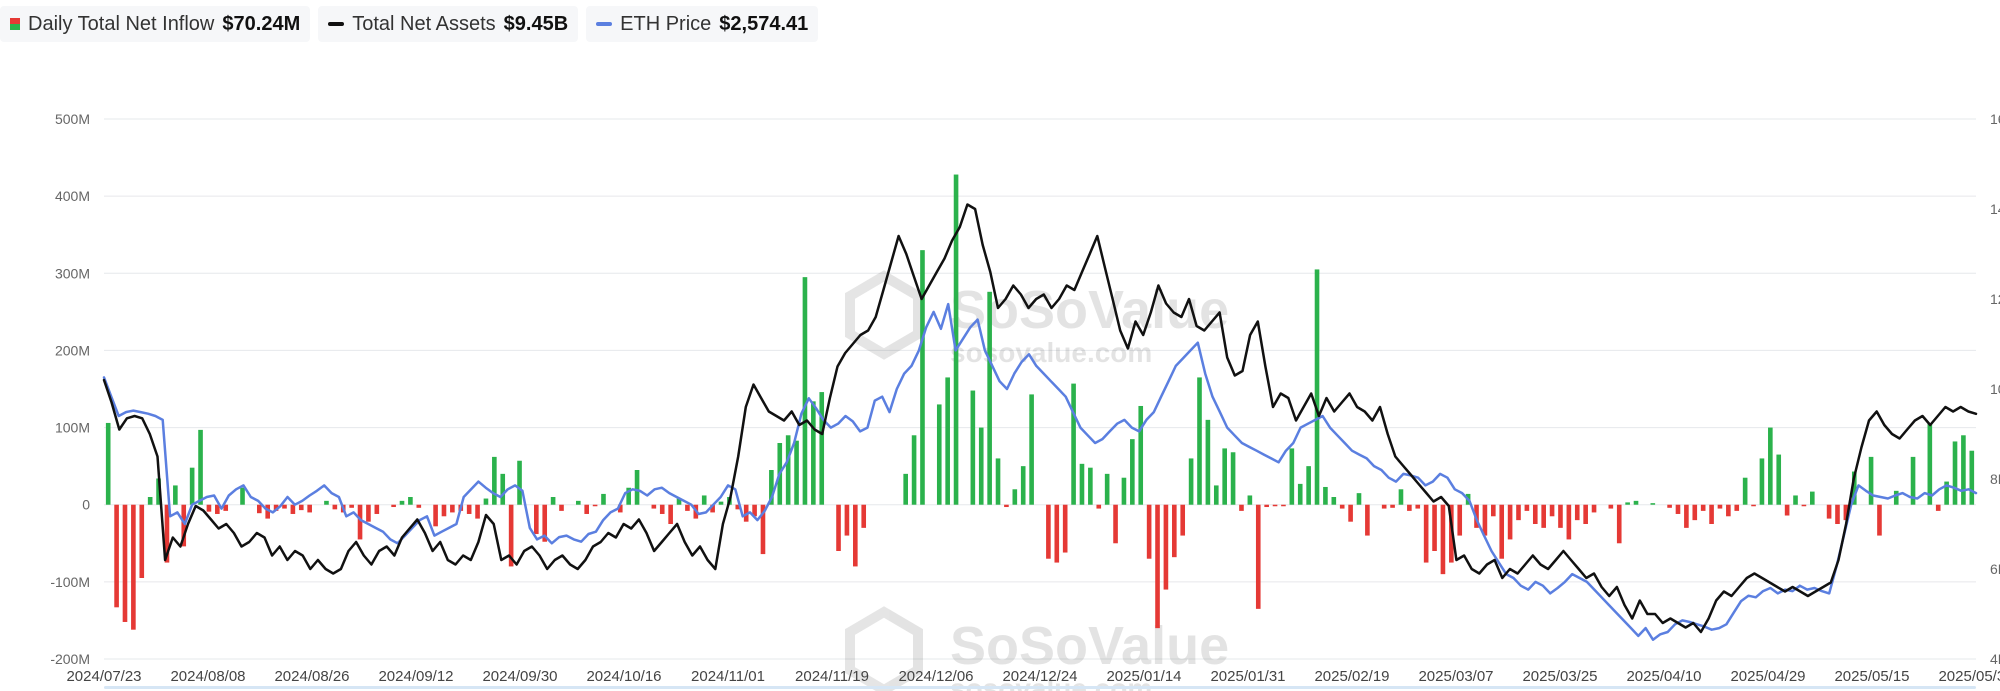  What do you see at coordinates (448, 24) in the screenshot?
I see `legend-item-total-net-assets: Total Net Assets $9.45B` at bounding box center [448, 24].